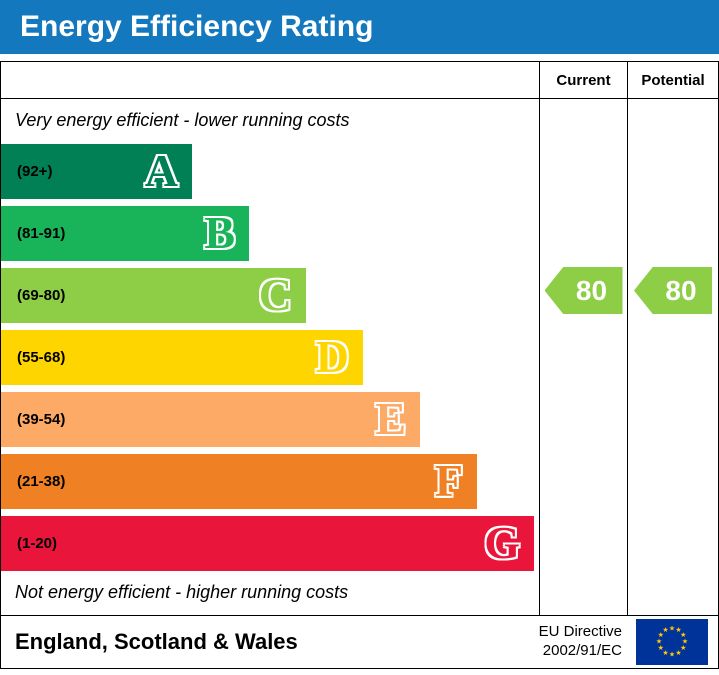 The width and height of the screenshot is (719, 675). Describe the element at coordinates (219, 232) in the screenshot. I see `band-letter: B` at that location.